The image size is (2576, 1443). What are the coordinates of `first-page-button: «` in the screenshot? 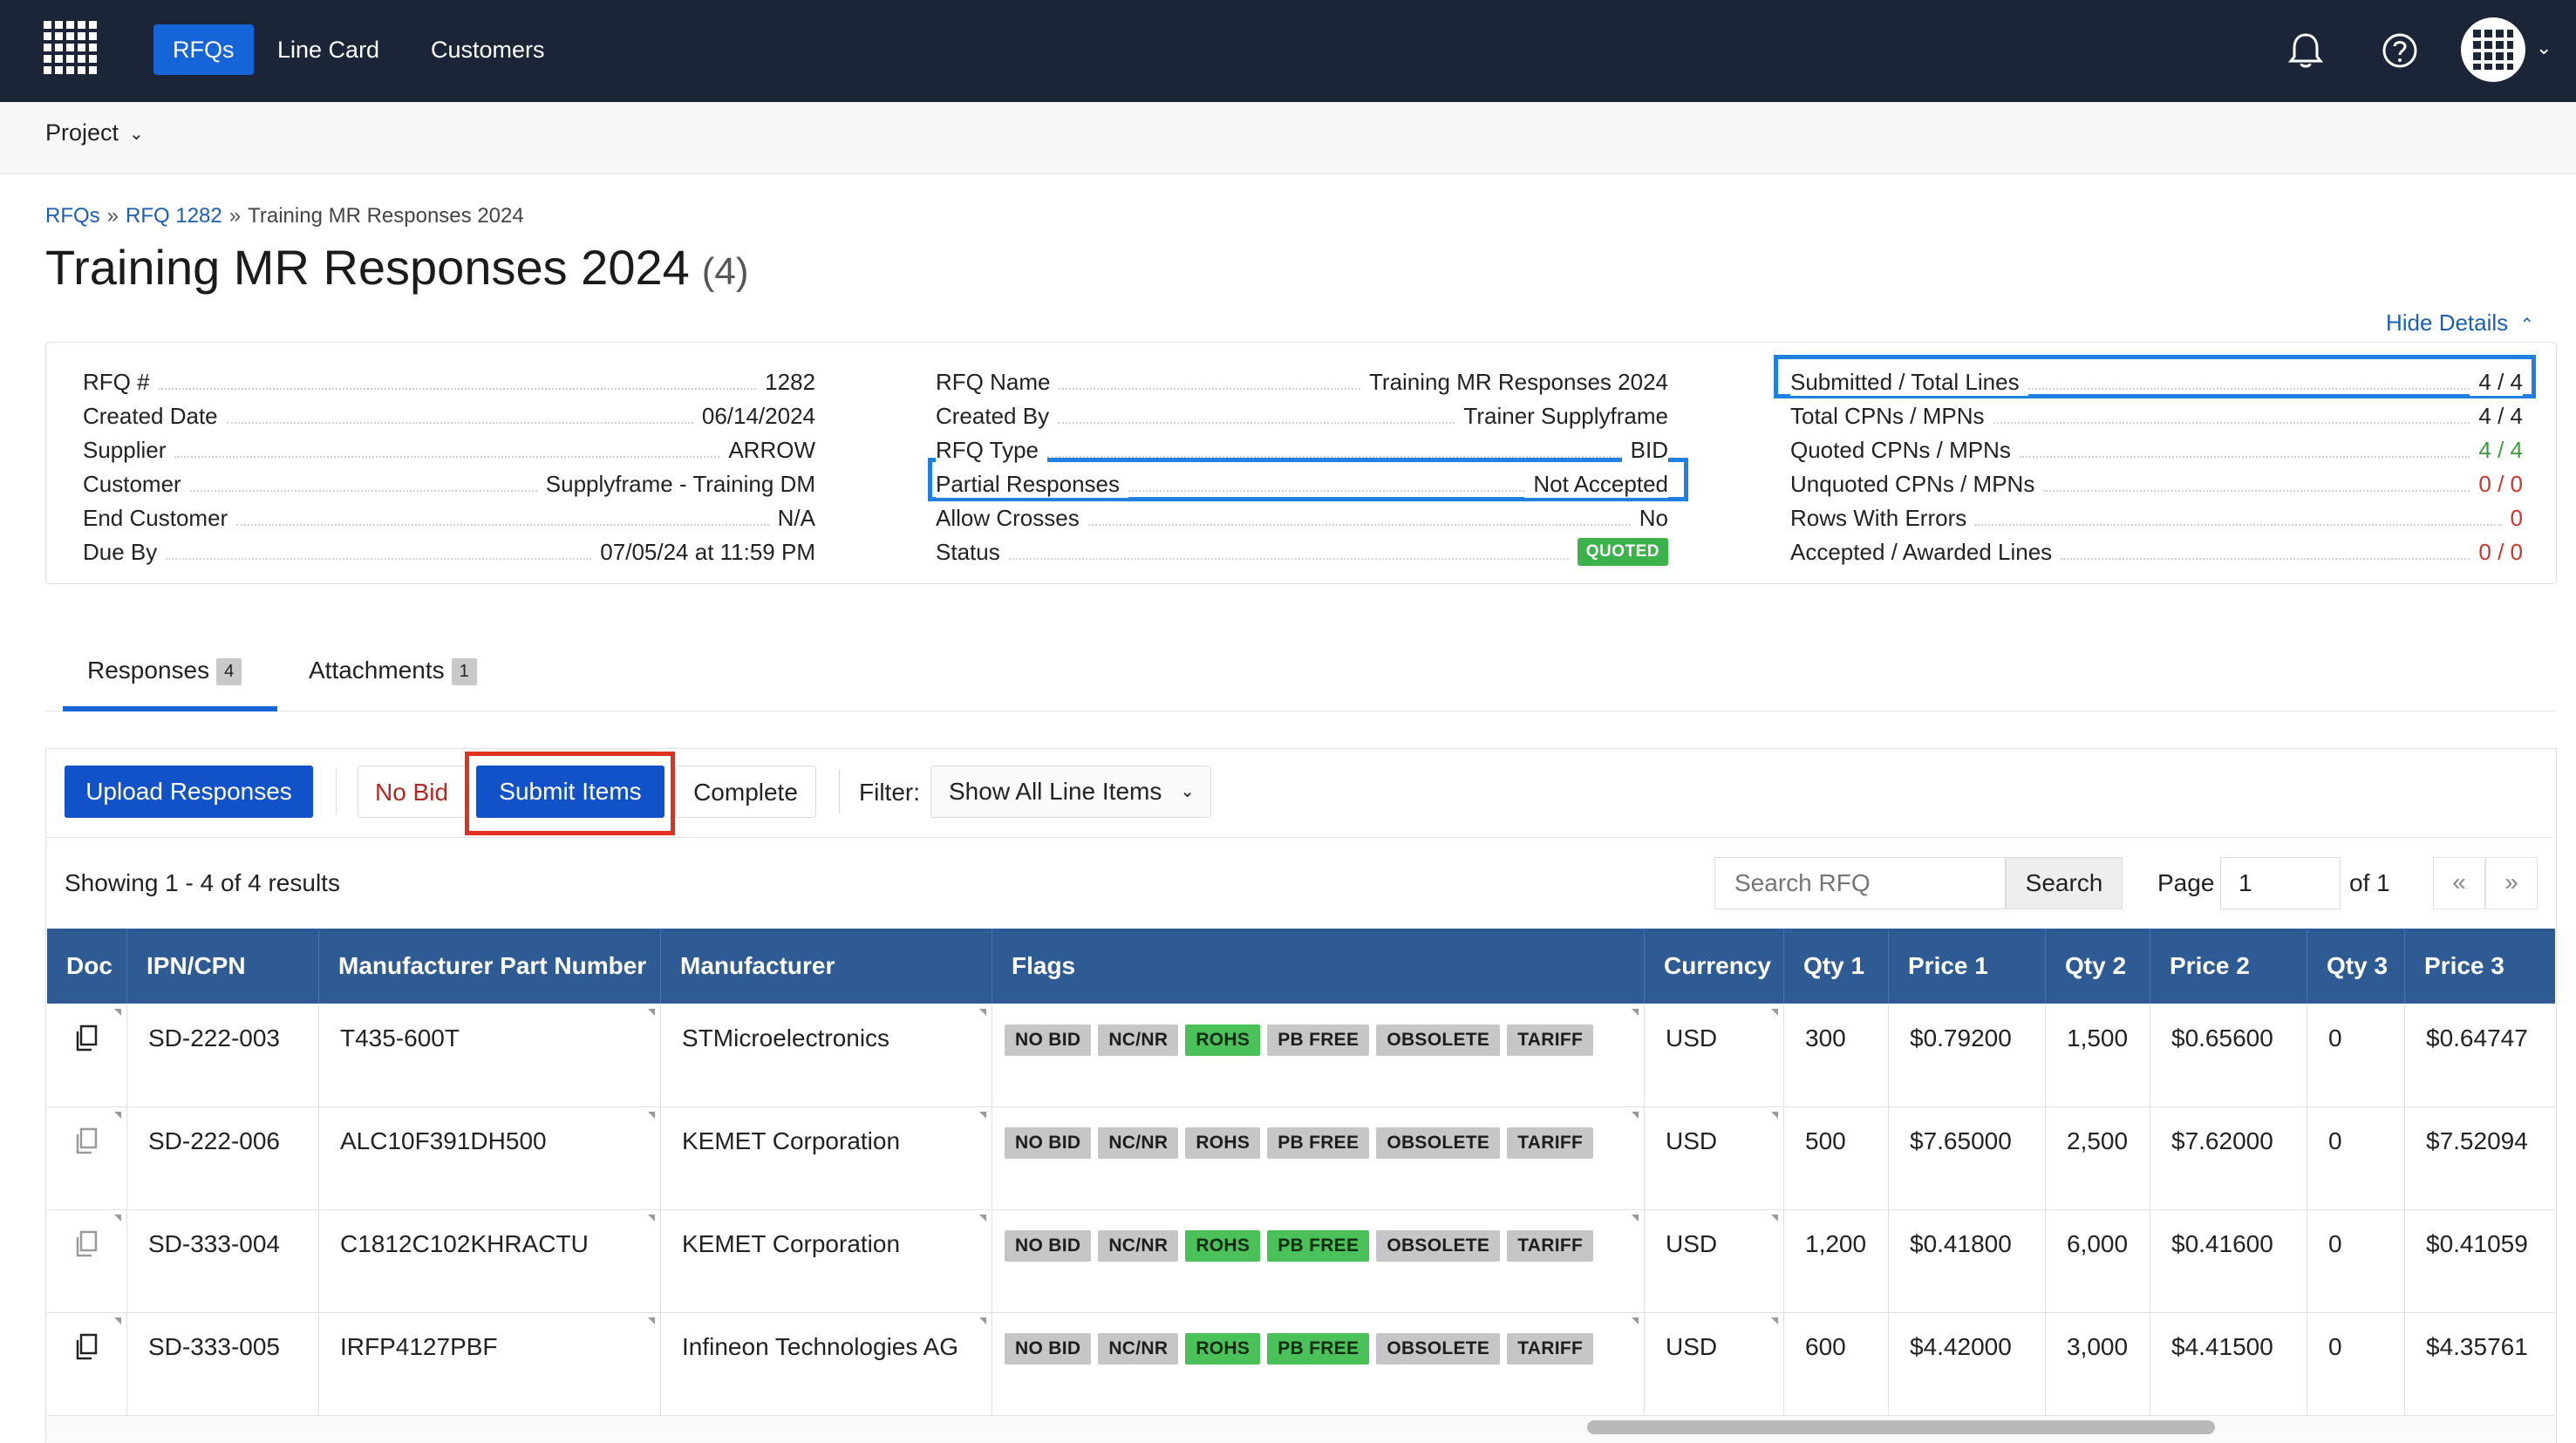 It's located at (2459, 883).